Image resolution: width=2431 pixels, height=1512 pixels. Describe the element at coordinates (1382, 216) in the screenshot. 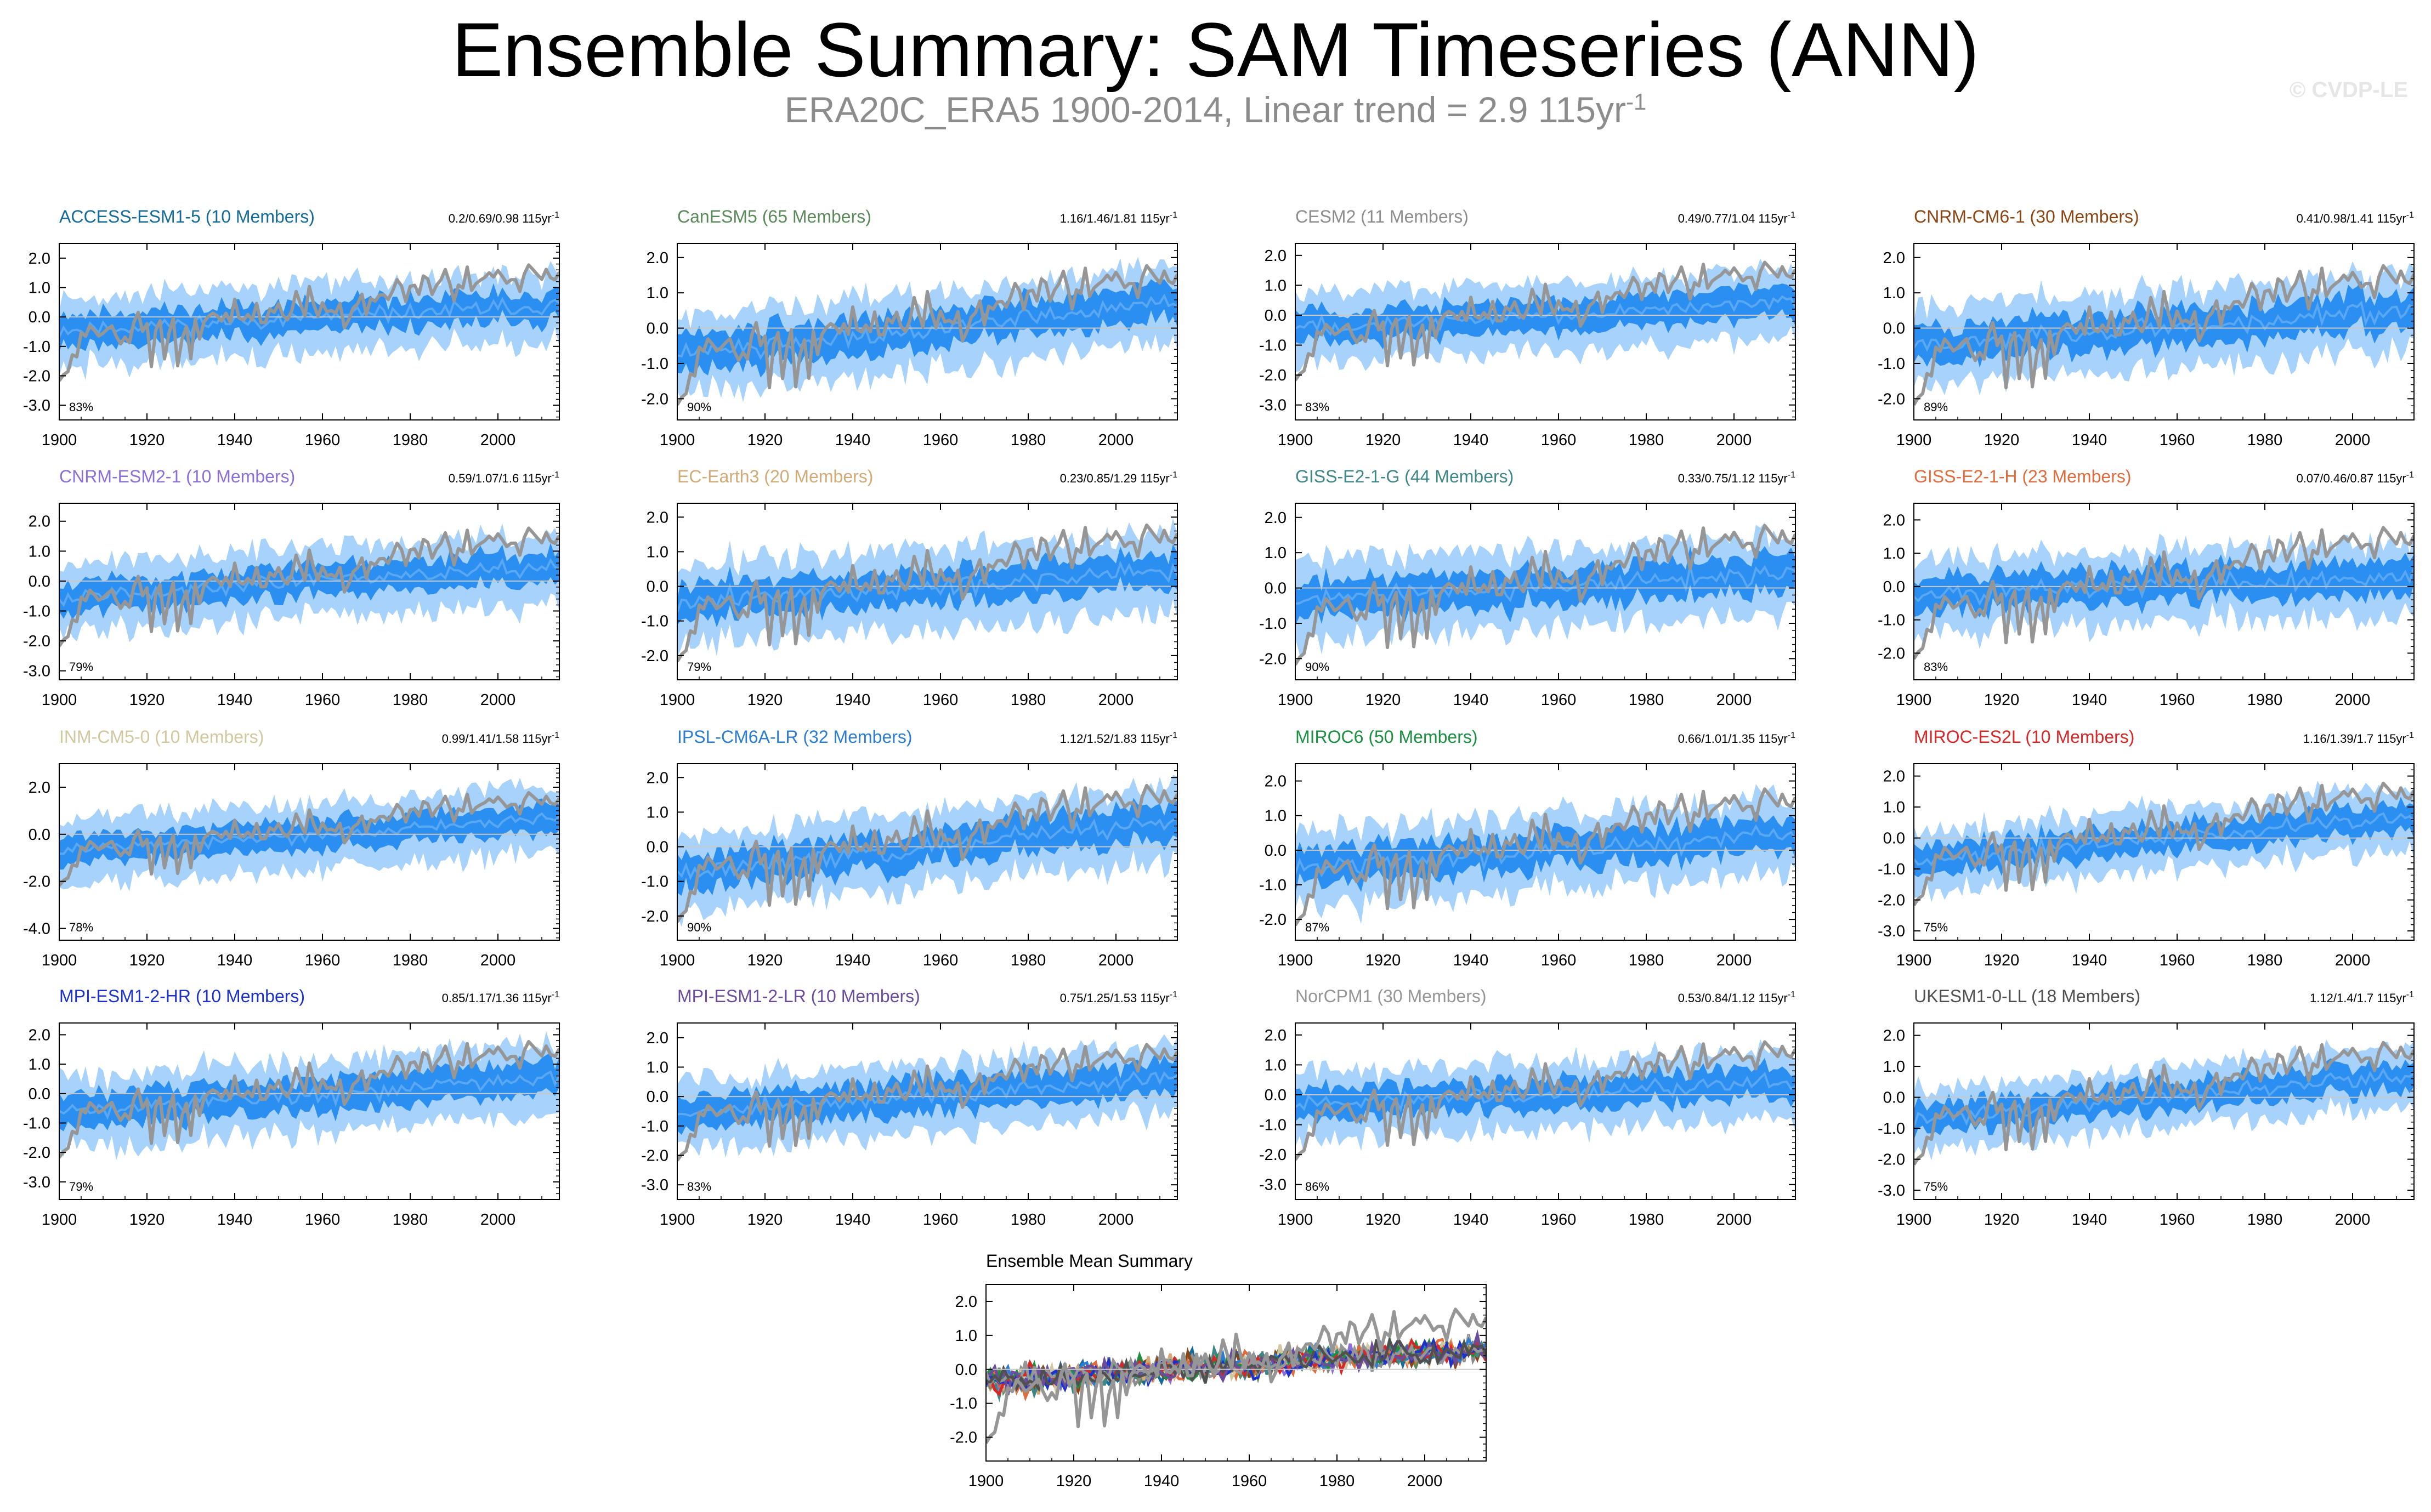

I see `panel-model-title: CESM2 (11 Members)` at that location.